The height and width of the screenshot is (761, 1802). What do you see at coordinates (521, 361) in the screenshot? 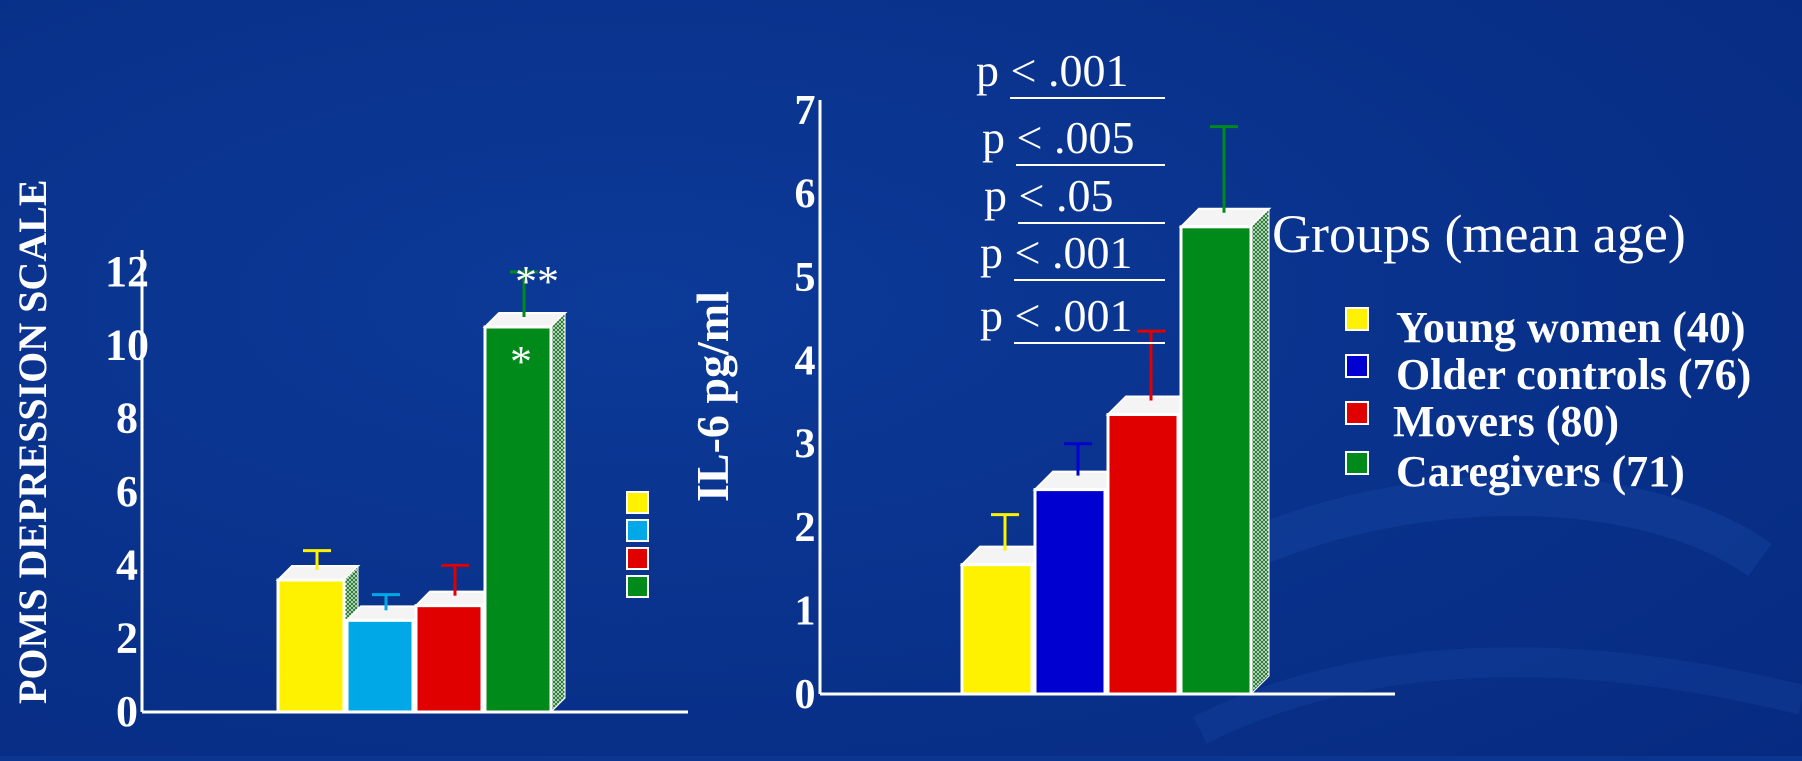
I see `significance-mark-single: *` at bounding box center [521, 361].